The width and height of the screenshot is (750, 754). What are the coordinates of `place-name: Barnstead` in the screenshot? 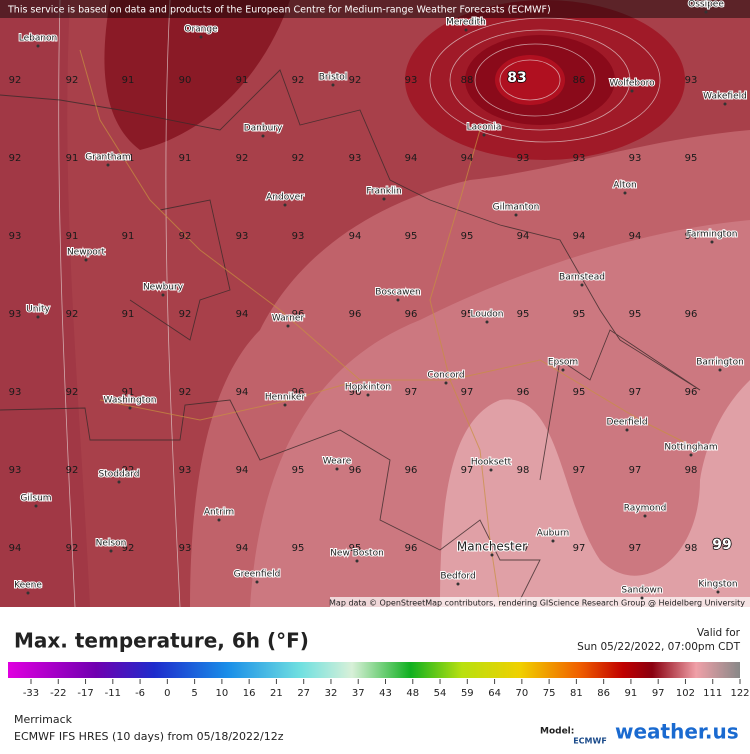 It's located at (582, 278).